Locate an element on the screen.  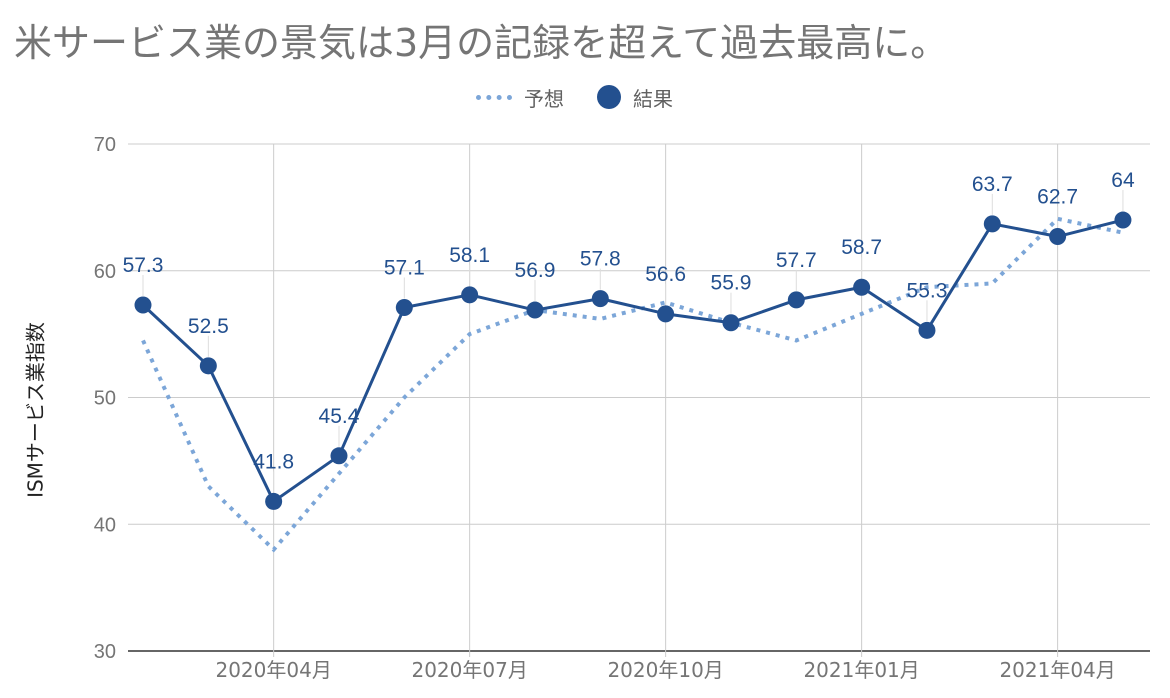
chart-title: 米サービス業の景気は3月の記録を超えて過去最高に。 is located at coordinates (481, 43).